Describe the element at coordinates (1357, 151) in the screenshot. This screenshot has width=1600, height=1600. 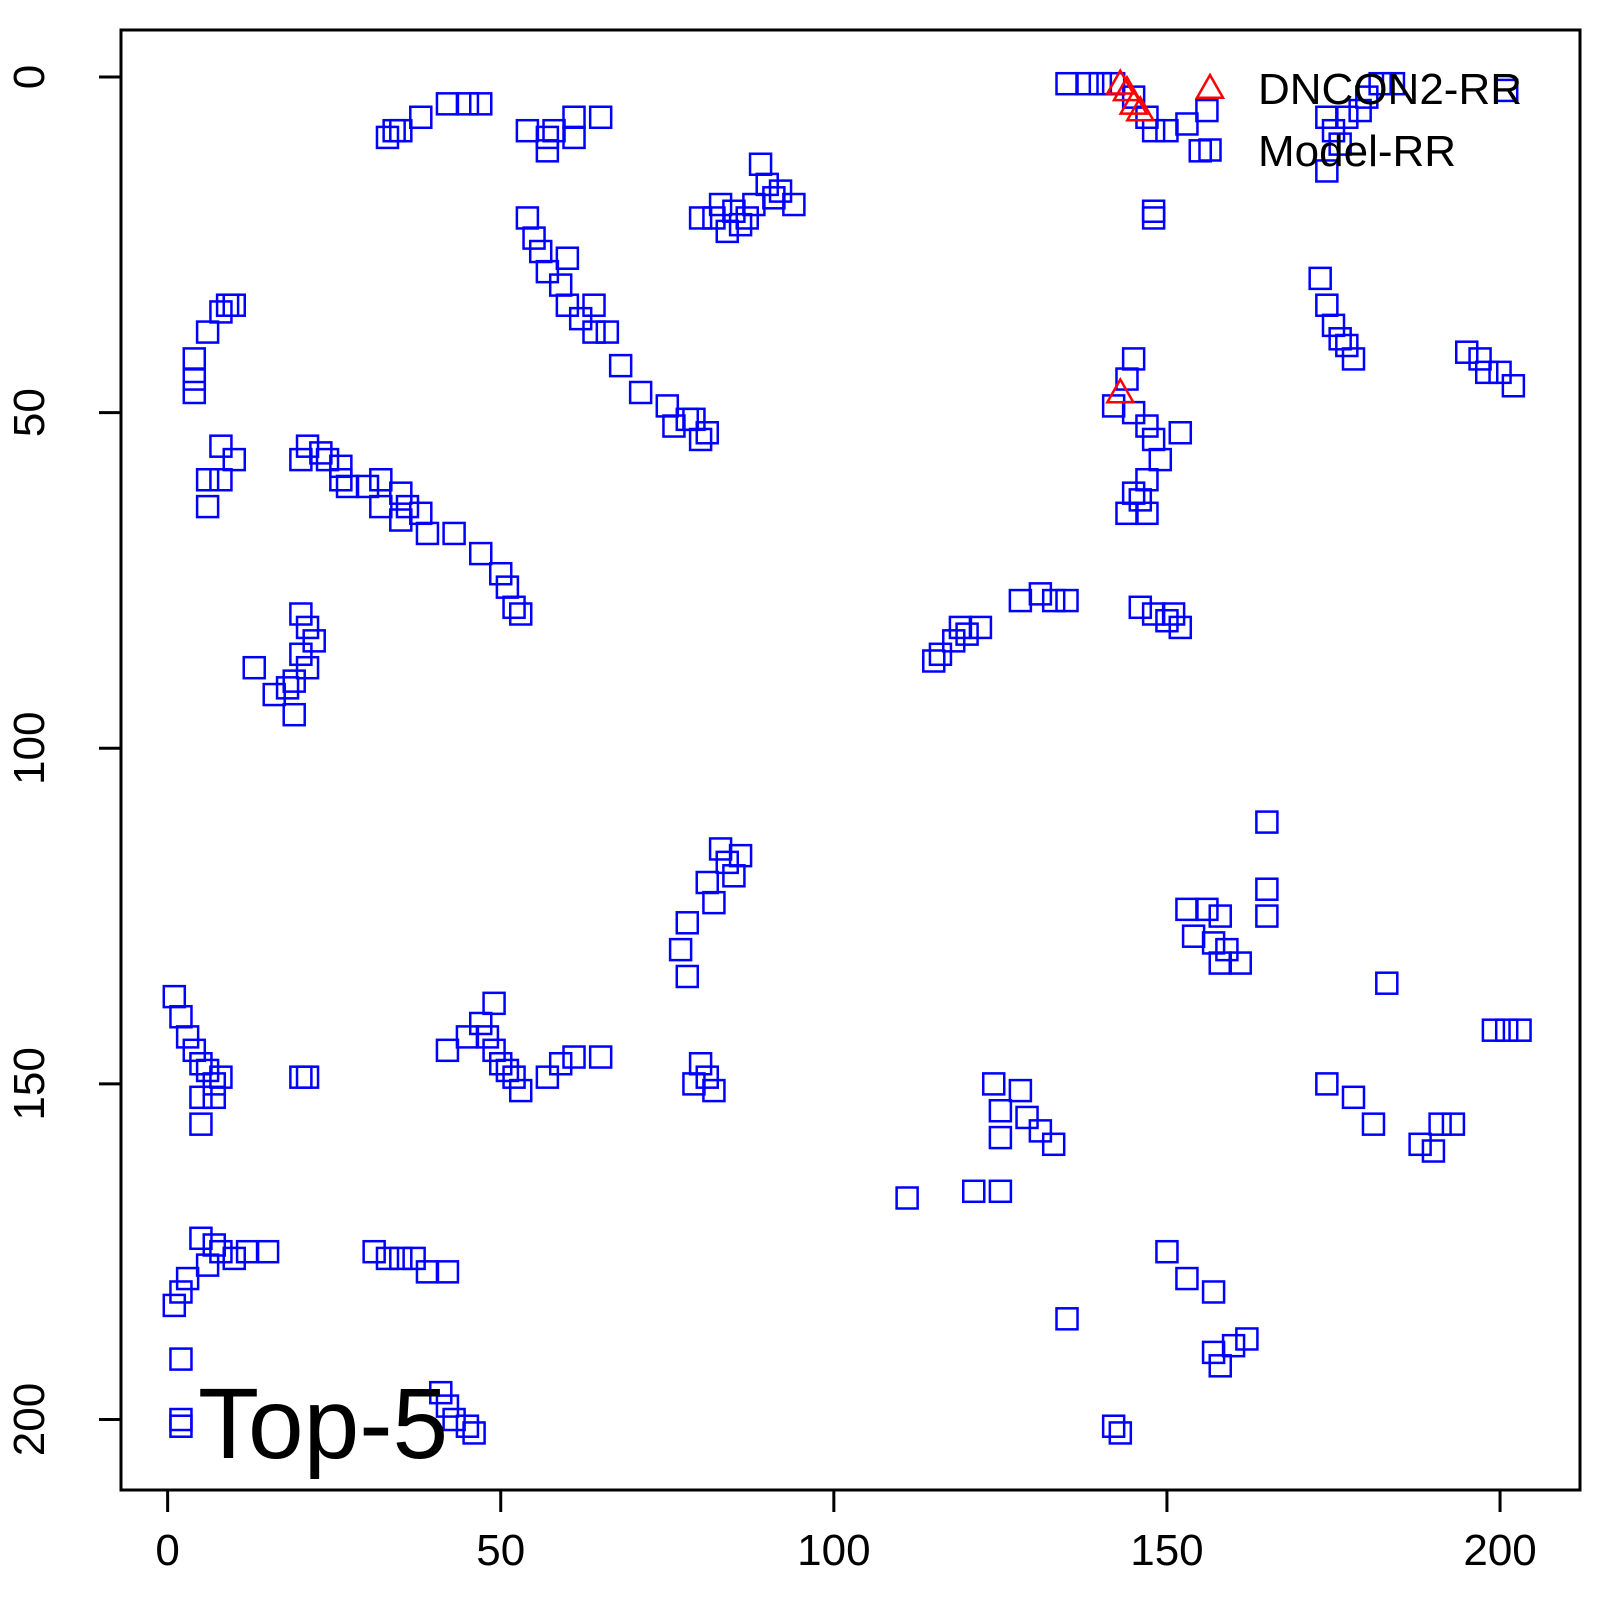
I see `legend-label-model-rr: Model-RR` at that location.